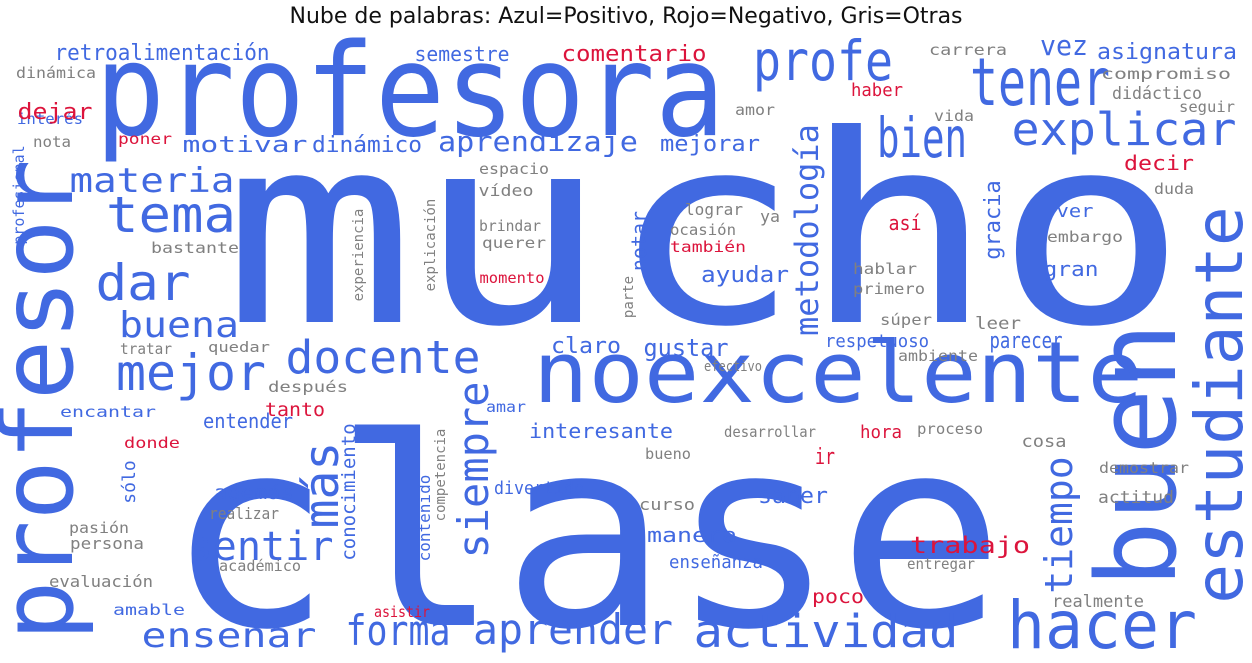 The height and width of the screenshot is (663, 1252). I want to click on word-positive-45: interesante, so click(601, 431).